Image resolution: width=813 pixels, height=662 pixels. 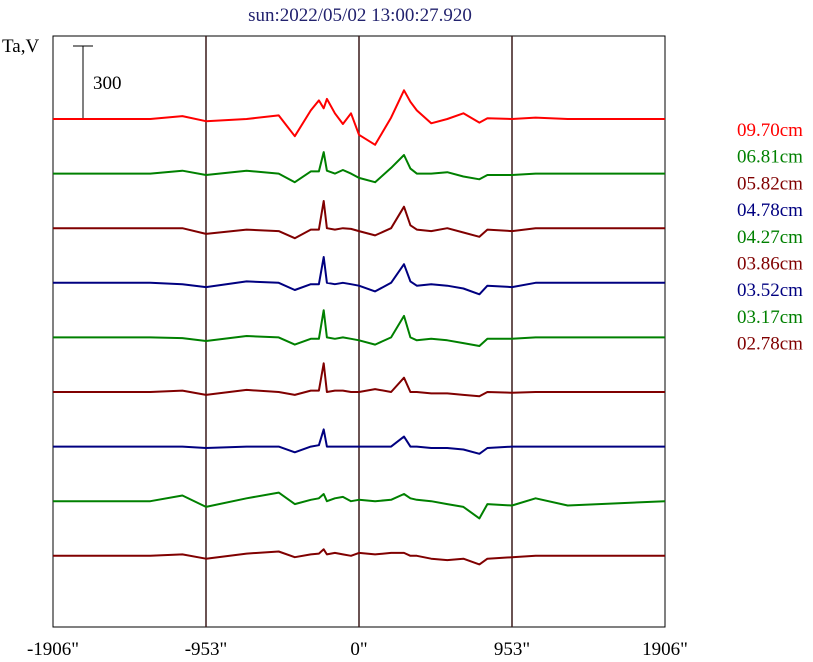 I want to click on series-line-06.81cm, so click(x=359, y=167).